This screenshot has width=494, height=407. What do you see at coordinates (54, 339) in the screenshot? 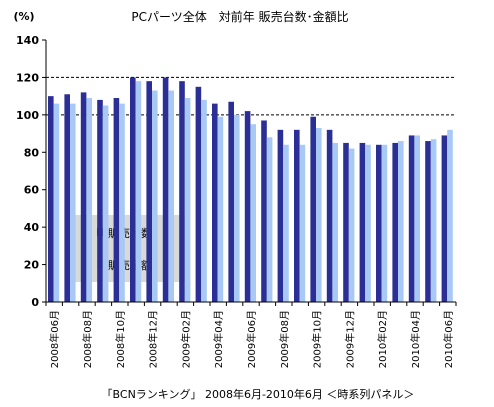
I see `x-tick-label: 2008年06月` at bounding box center [54, 339].